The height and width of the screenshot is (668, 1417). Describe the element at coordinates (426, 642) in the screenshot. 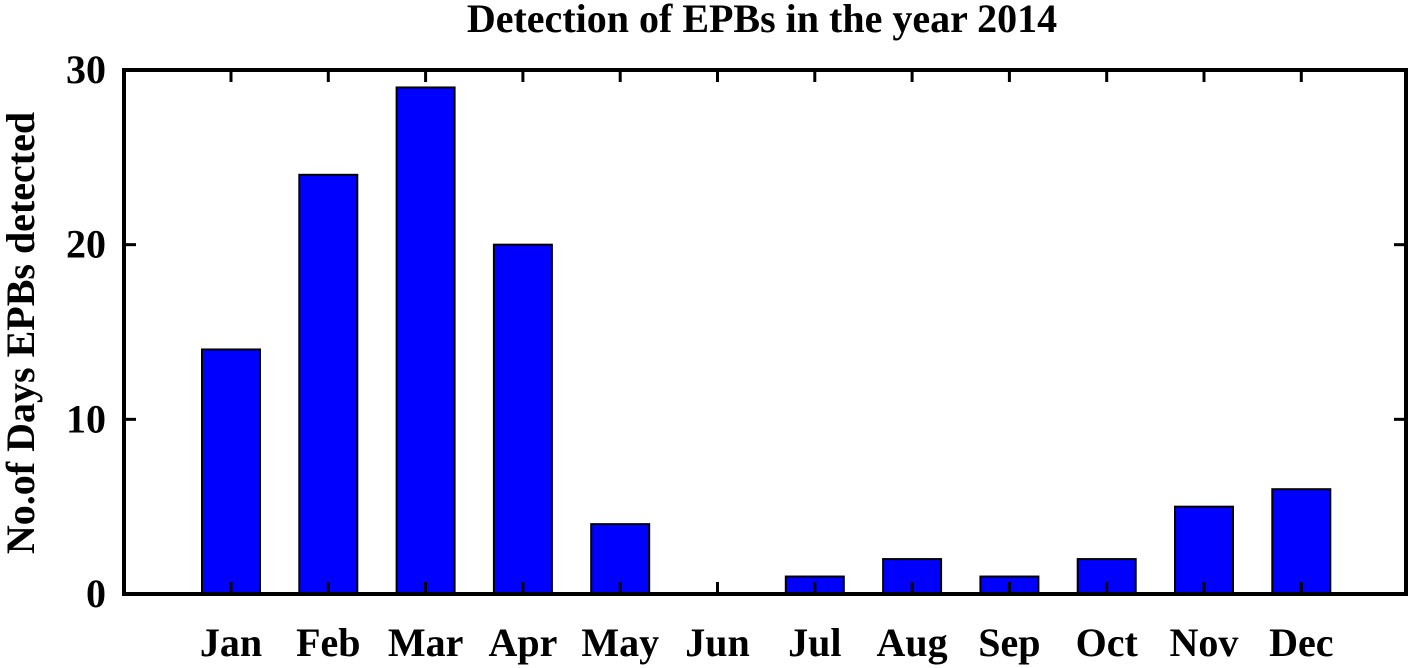

I see `x-tick-label-mar: Mar` at that location.